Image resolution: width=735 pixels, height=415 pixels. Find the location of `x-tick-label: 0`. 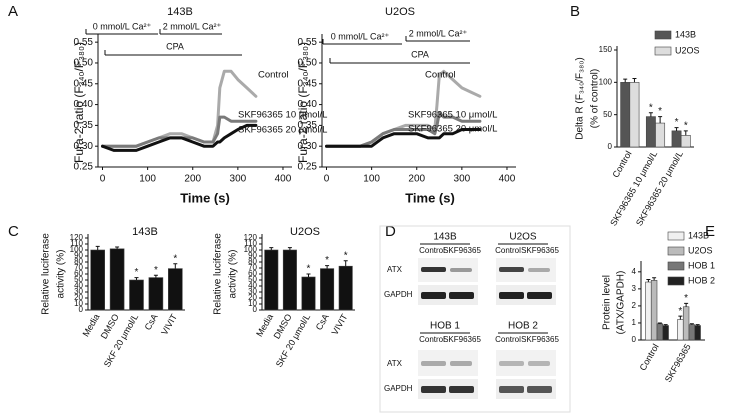

x-tick-label: 0 is located at coordinates (327, 179).